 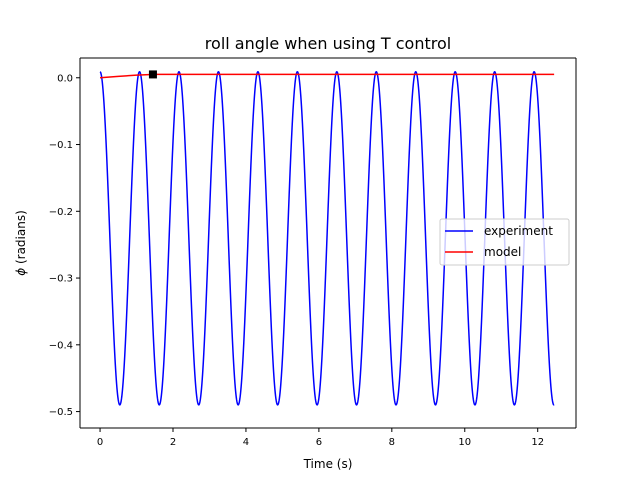 What do you see at coordinates (328, 43) in the screenshot?
I see `chart-title: roll angle when using T control` at bounding box center [328, 43].